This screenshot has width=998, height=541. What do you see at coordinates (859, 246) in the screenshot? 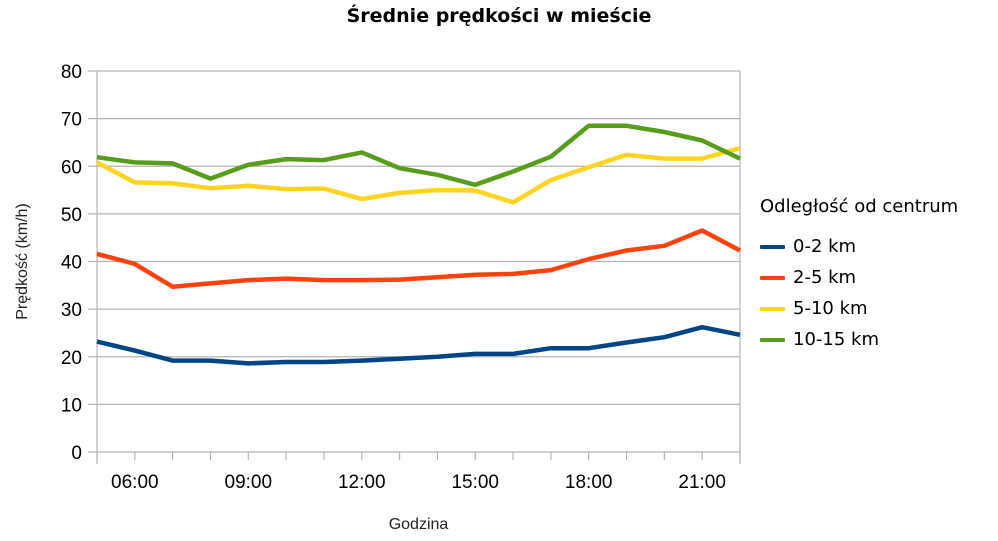
I see `legend-item: 0-2 km` at bounding box center [859, 246].